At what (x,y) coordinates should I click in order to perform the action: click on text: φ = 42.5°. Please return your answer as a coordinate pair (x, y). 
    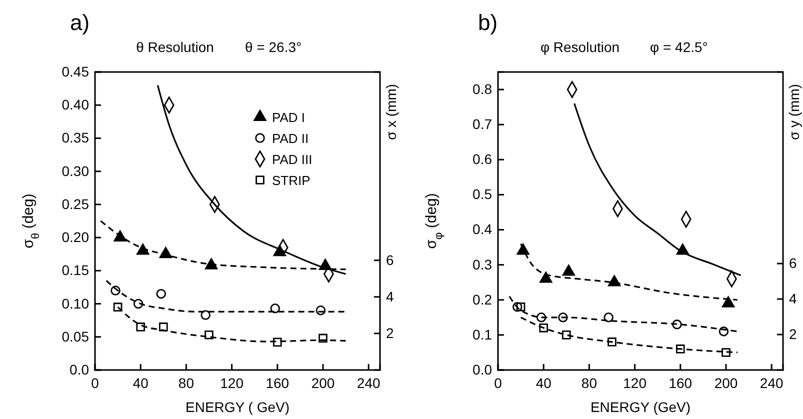
    Looking at the image, I should click on (679, 47).